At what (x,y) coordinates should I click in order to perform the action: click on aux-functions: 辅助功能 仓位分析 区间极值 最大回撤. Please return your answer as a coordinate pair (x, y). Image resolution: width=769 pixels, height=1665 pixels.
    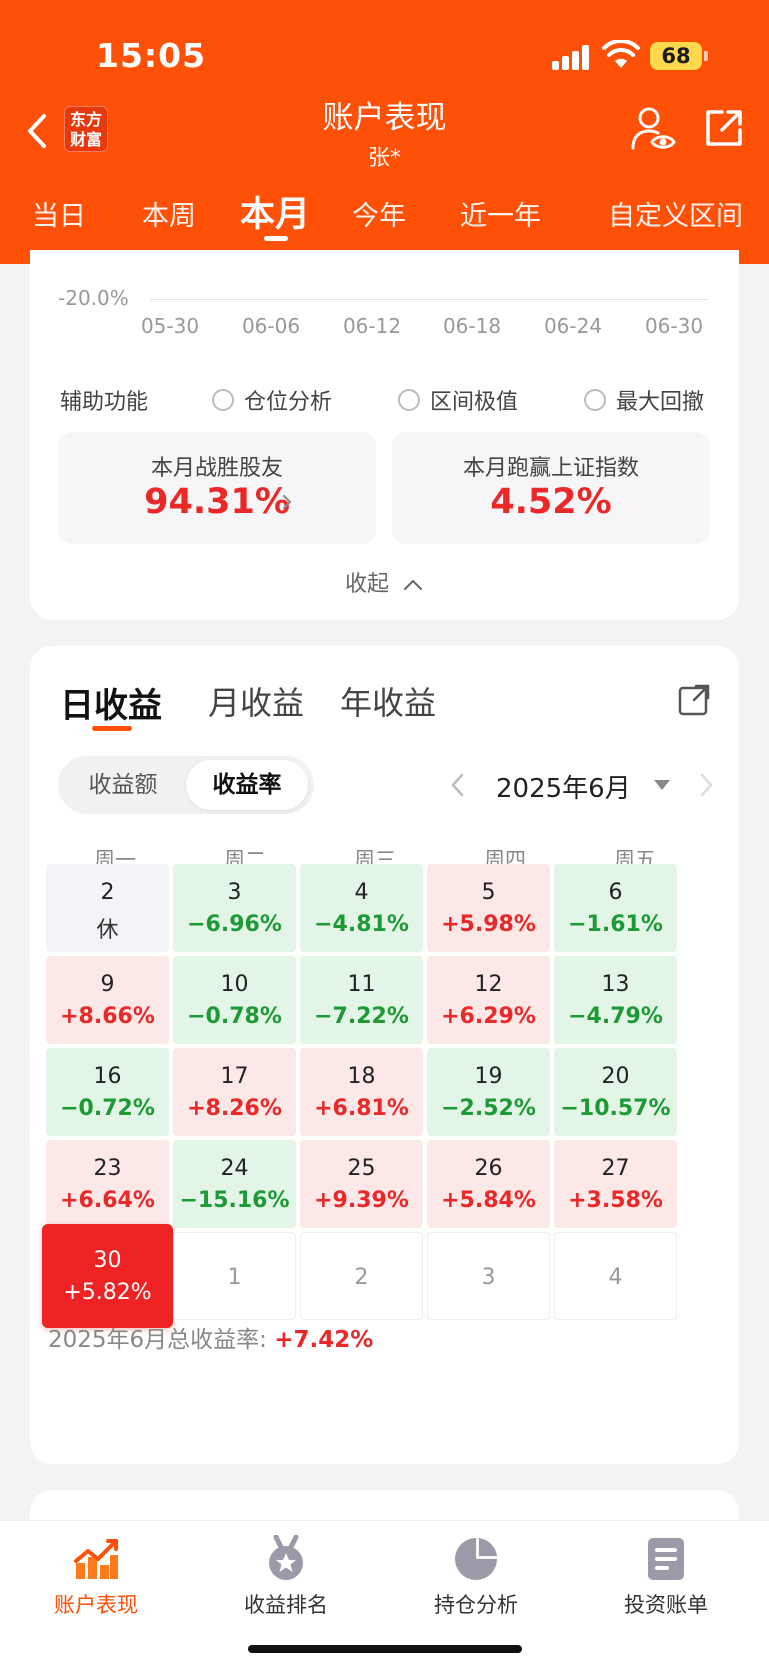
    Looking at the image, I should click on (390, 400).